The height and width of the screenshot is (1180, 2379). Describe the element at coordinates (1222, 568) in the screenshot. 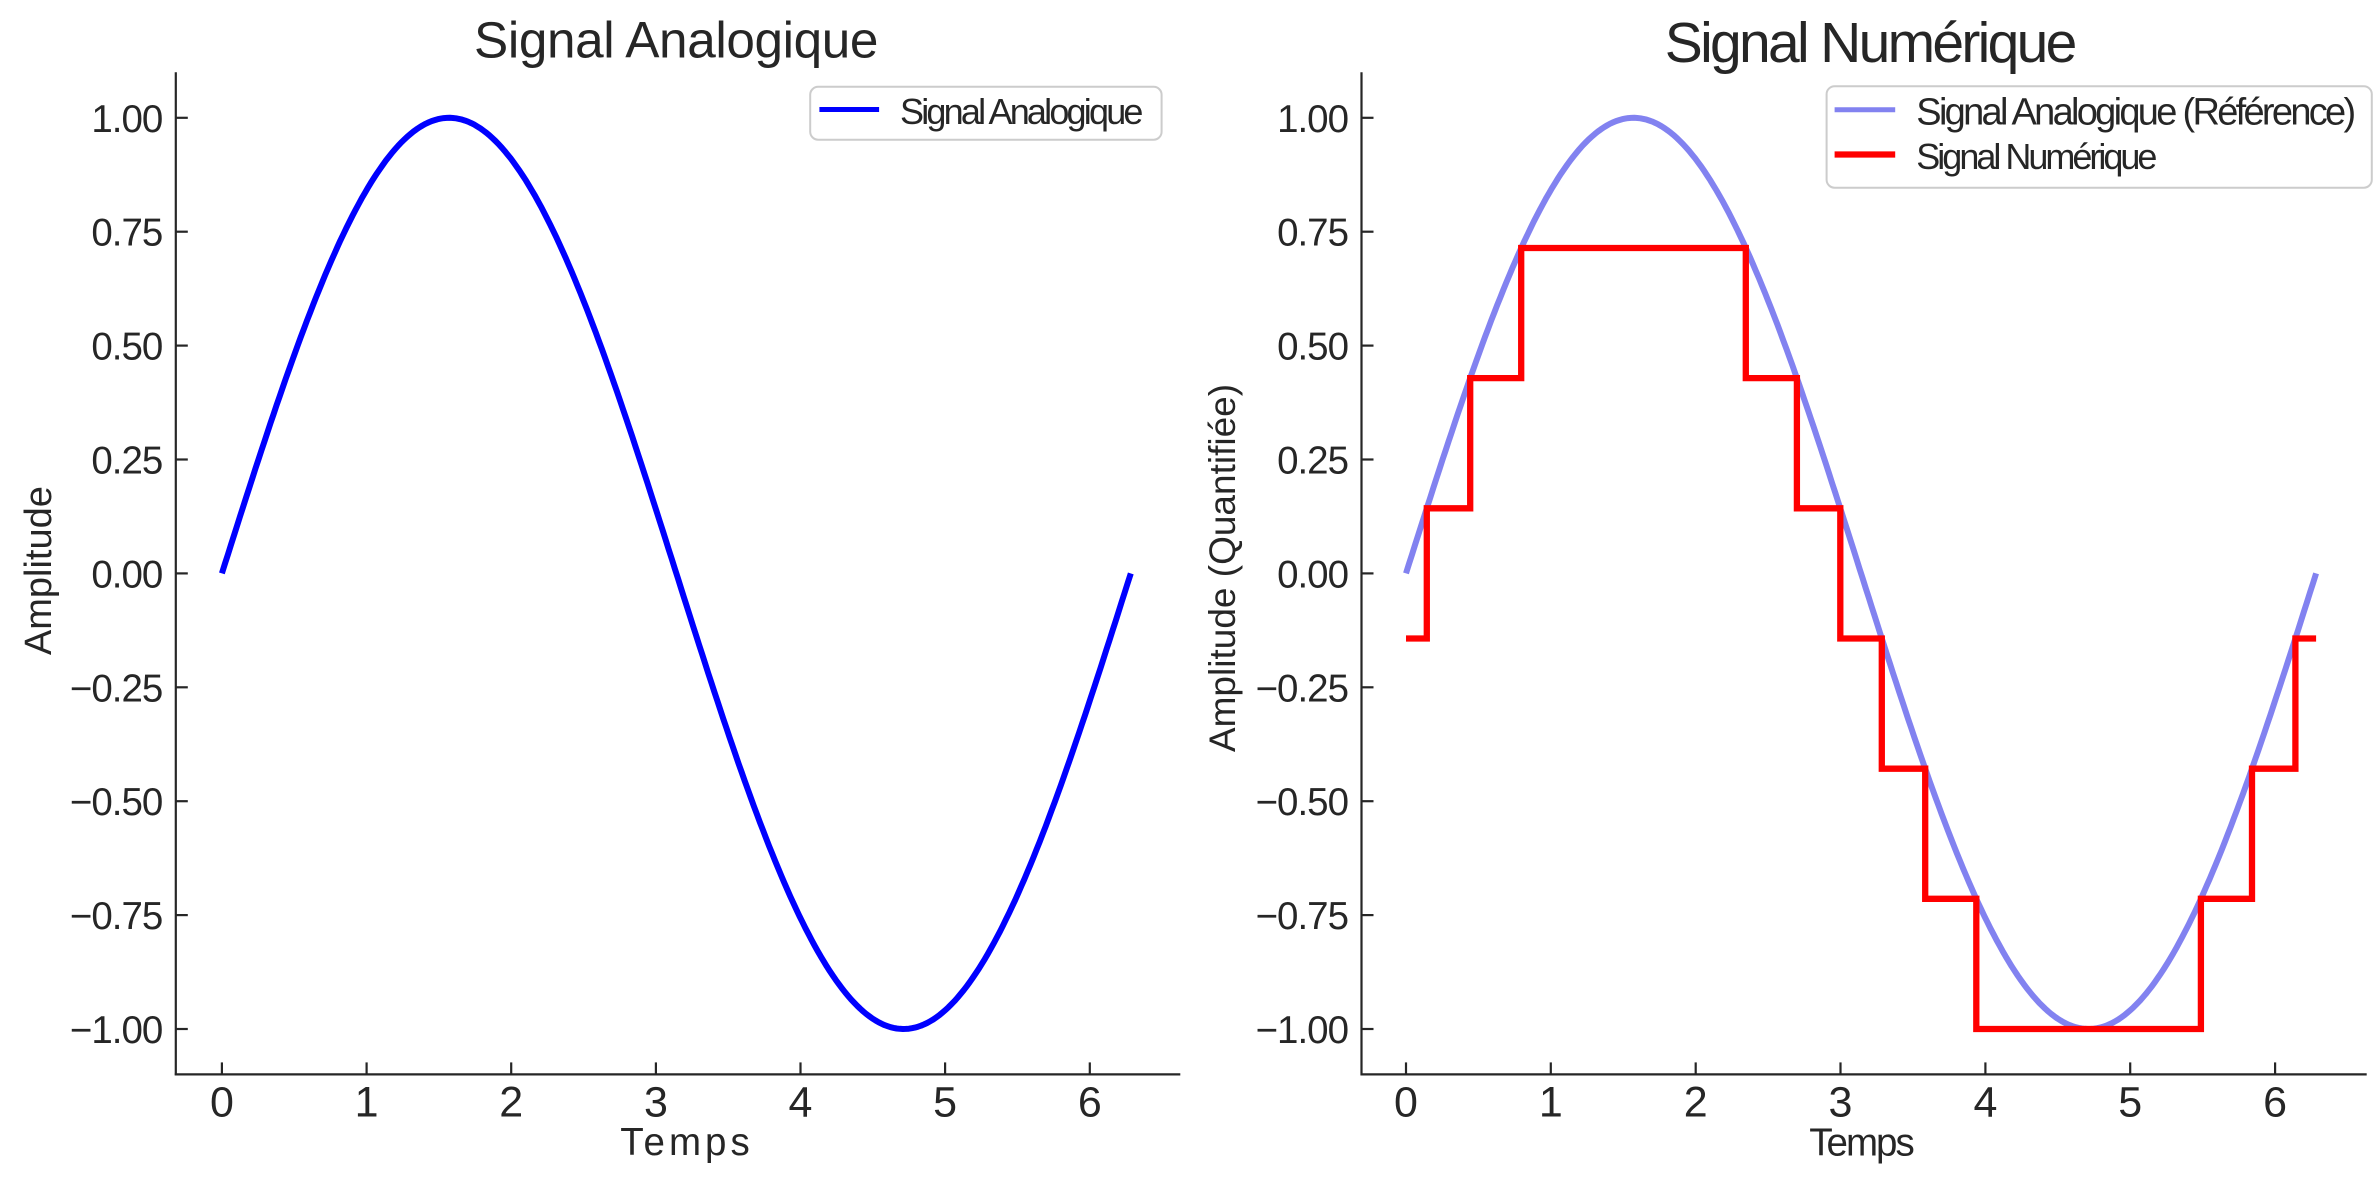

I see `svg-text: Amplitude (Quantifiée)` at that location.